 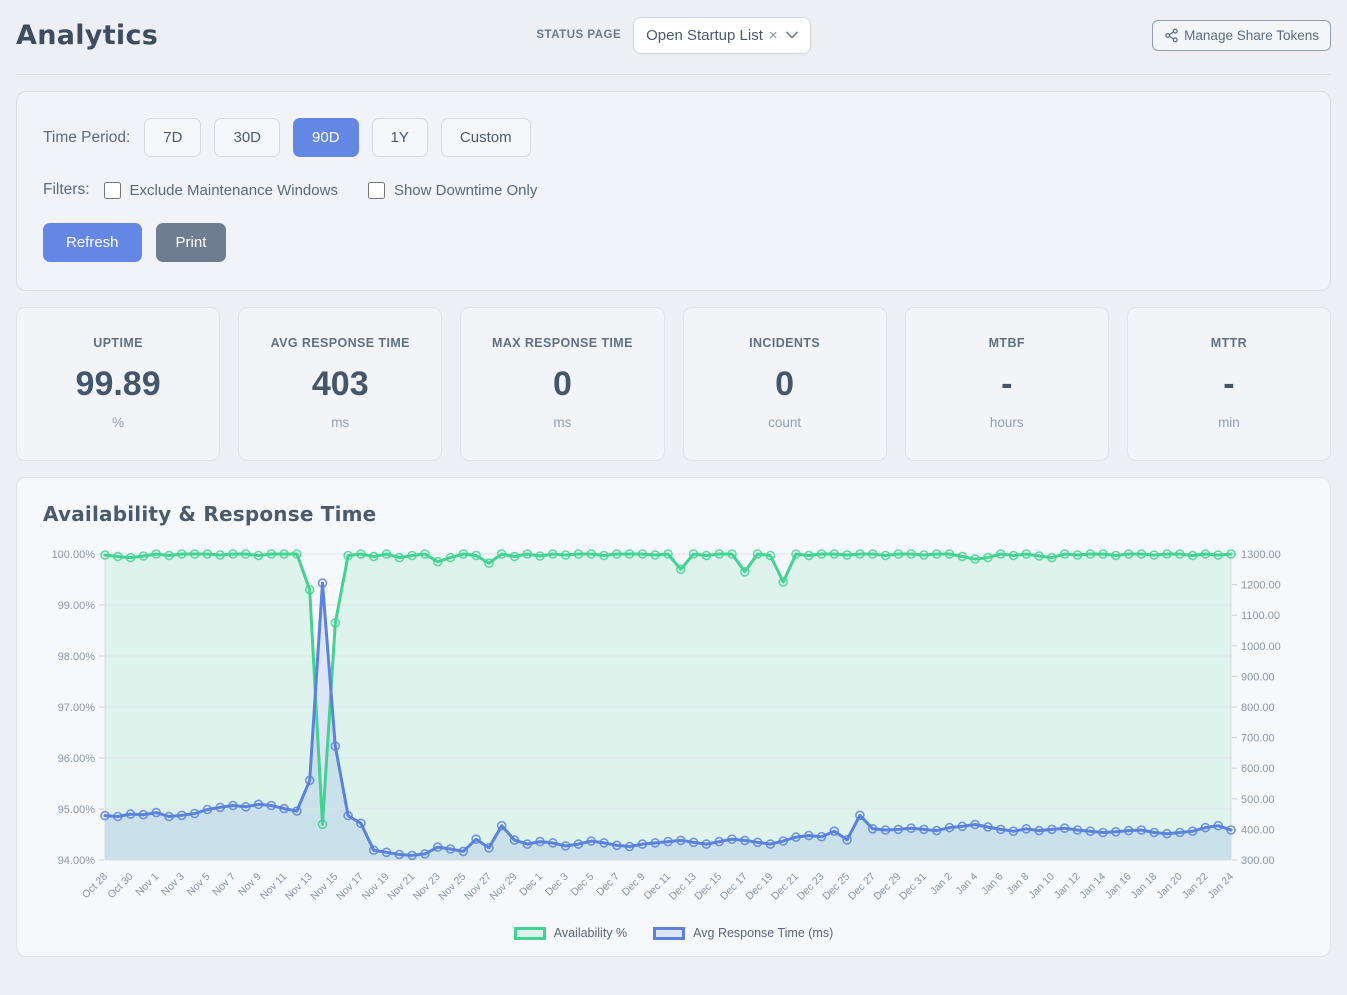 What do you see at coordinates (478, 887) in the screenshot?
I see `svg-text: Nov 27` at bounding box center [478, 887].